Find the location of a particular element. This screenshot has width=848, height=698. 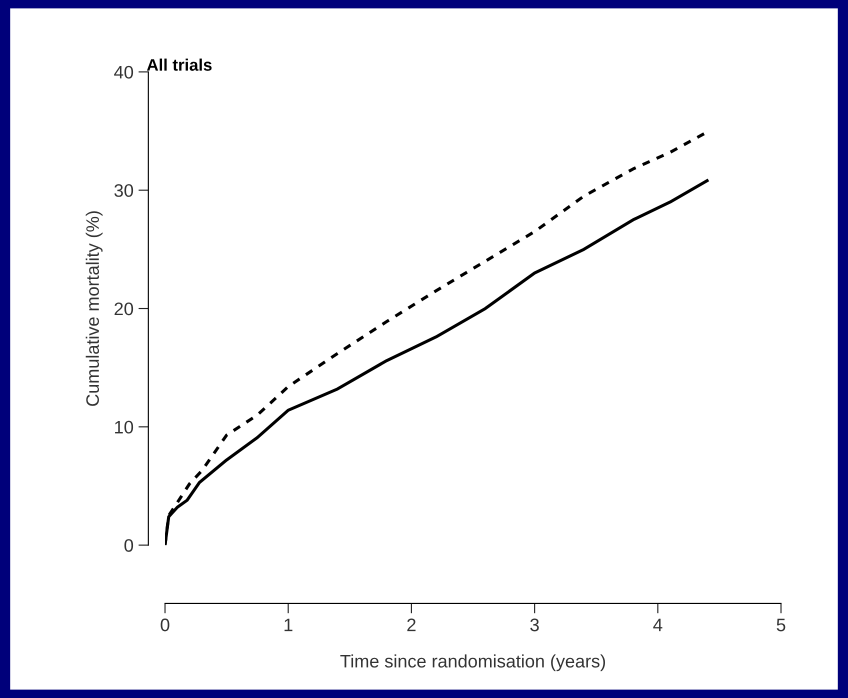

x-tick-label: 5 is located at coordinates (781, 625).